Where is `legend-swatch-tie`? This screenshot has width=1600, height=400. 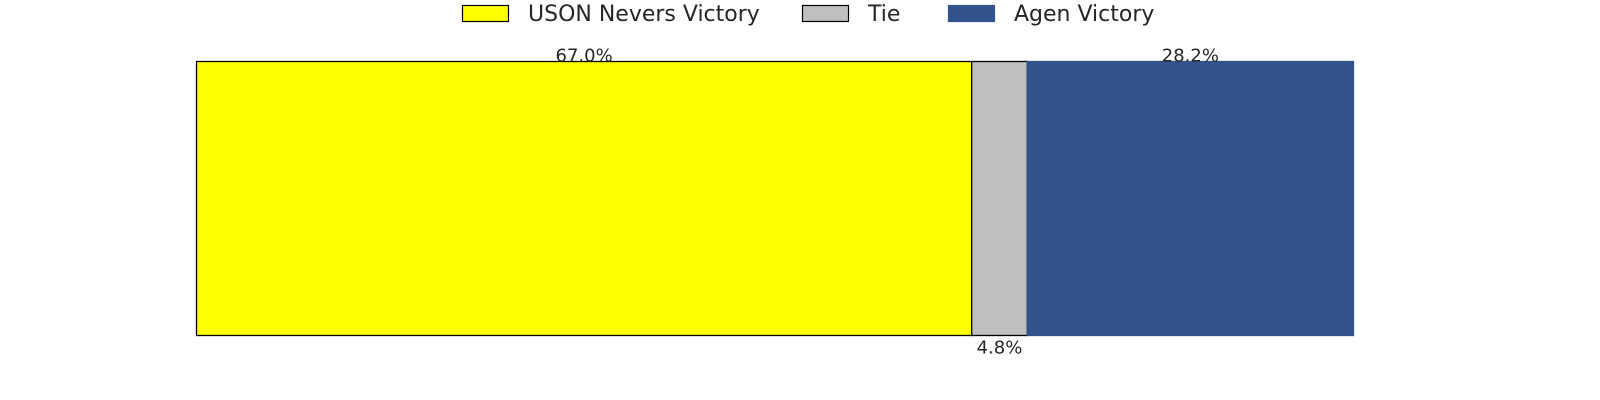
legend-swatch-tie is located at coordinates (825, 13).